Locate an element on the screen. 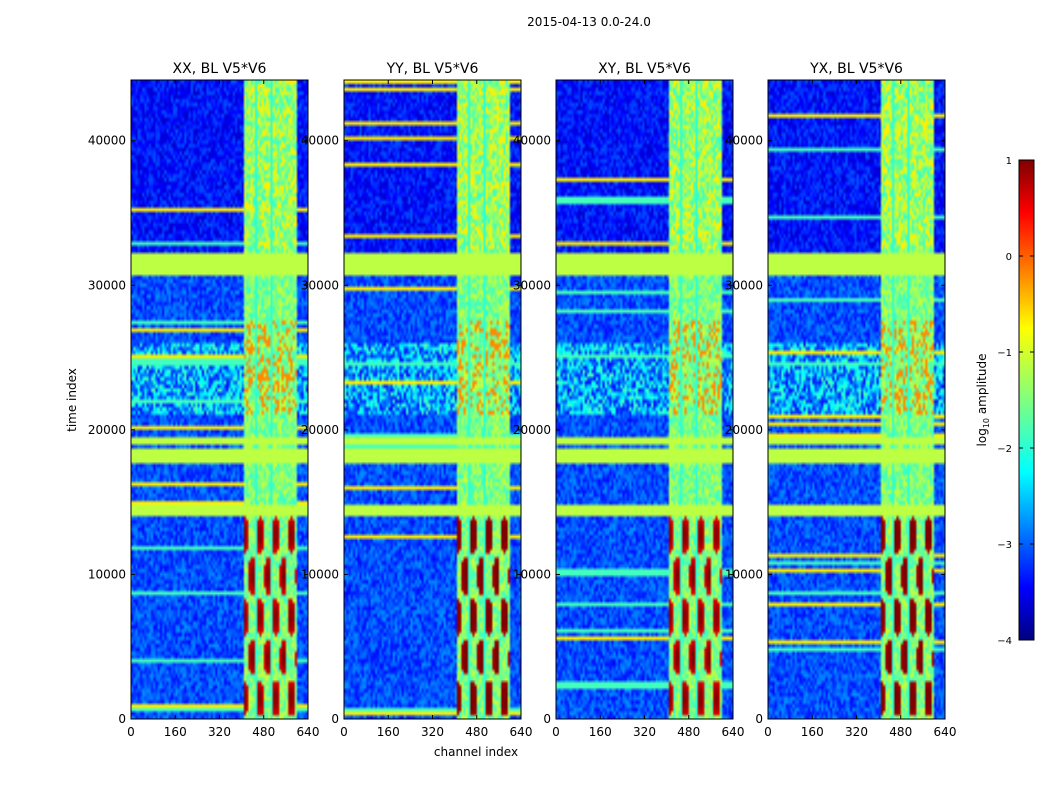  colorbar: 1 0 −1 −2 −3 −4 log10 amplitude is located at coordinates (1005, 401).